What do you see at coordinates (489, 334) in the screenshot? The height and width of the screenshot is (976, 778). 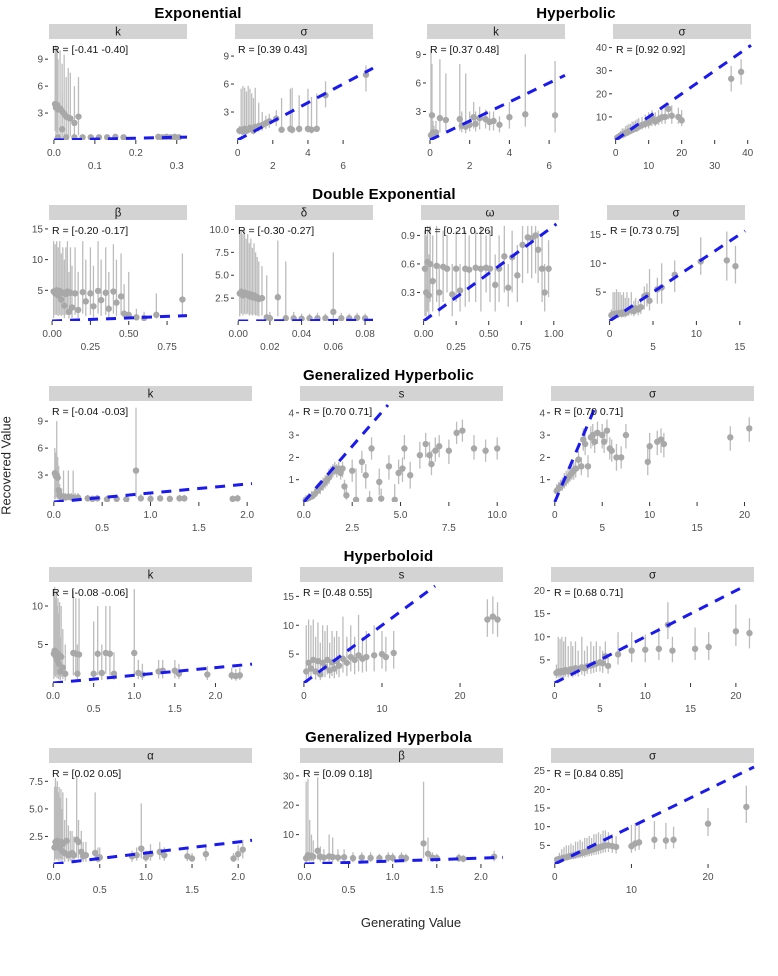 I see `svg-text: 0.50` at bounding box center [489, 334].